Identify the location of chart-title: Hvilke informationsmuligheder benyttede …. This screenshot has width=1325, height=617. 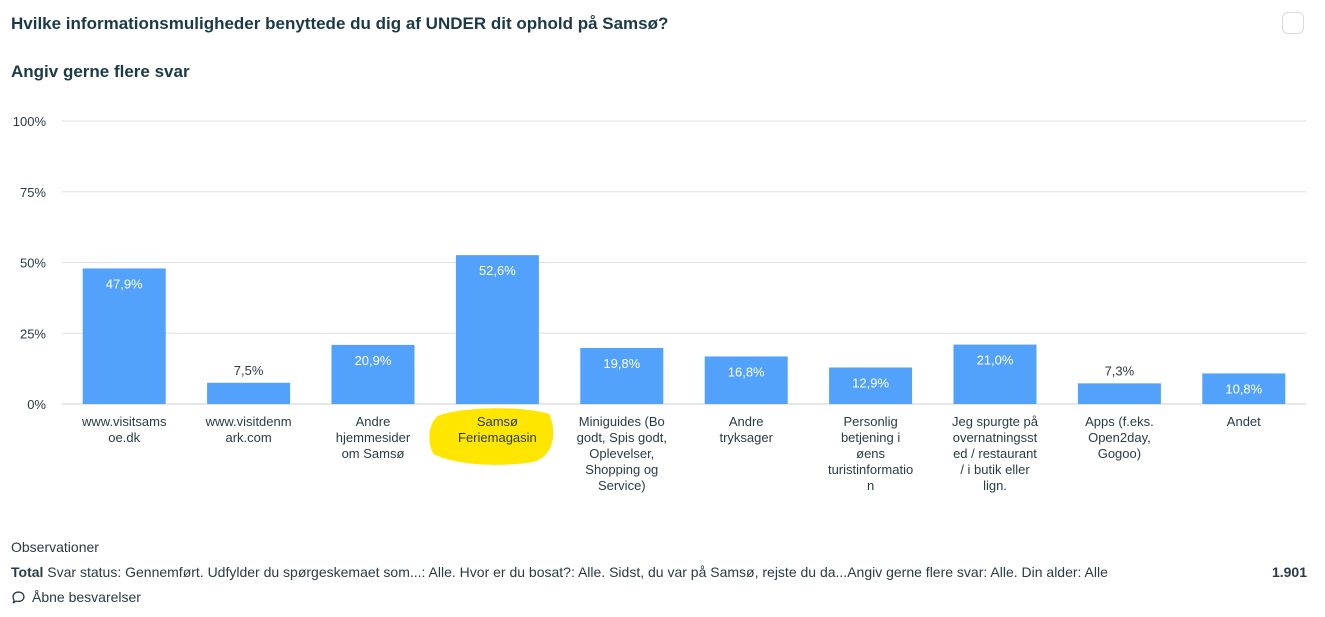
(340, 23).